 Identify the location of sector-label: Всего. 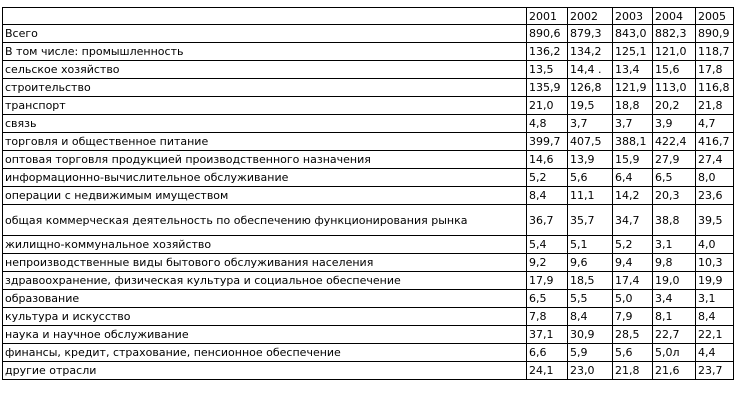
(264, 33).